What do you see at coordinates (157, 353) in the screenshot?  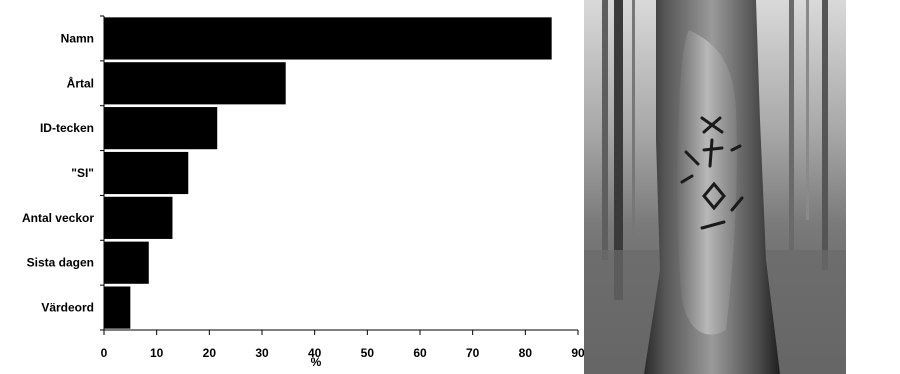 I see `x-tick-label: 10` at bounding box center [157, 353].